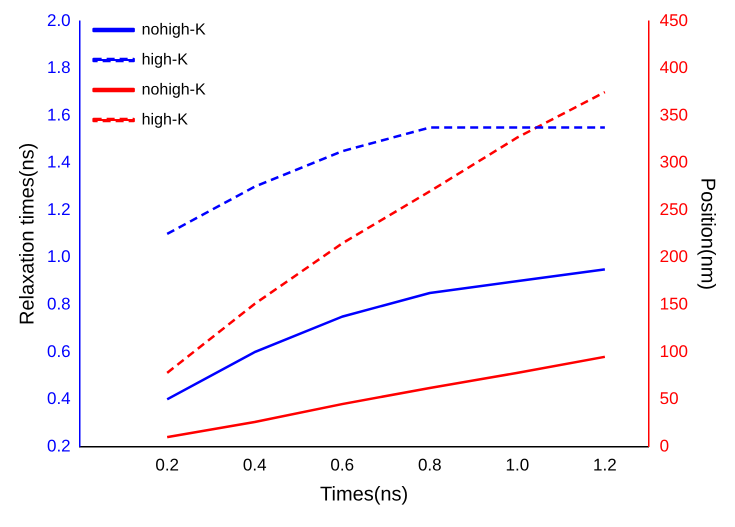 Image resolution: width=735 pixels, height=527 pixels. What do you see at coordinates (674, 209) in the screenshot?
I see `y2-tick-label: 250` at bounding box center [674, 209].